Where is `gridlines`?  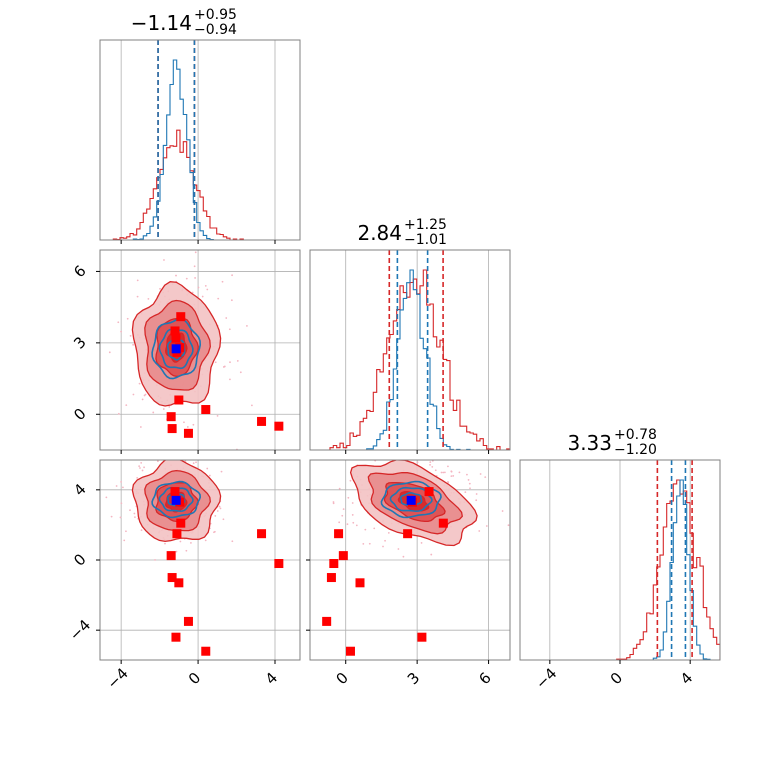 gridlines is located at coordinates (620, 560).